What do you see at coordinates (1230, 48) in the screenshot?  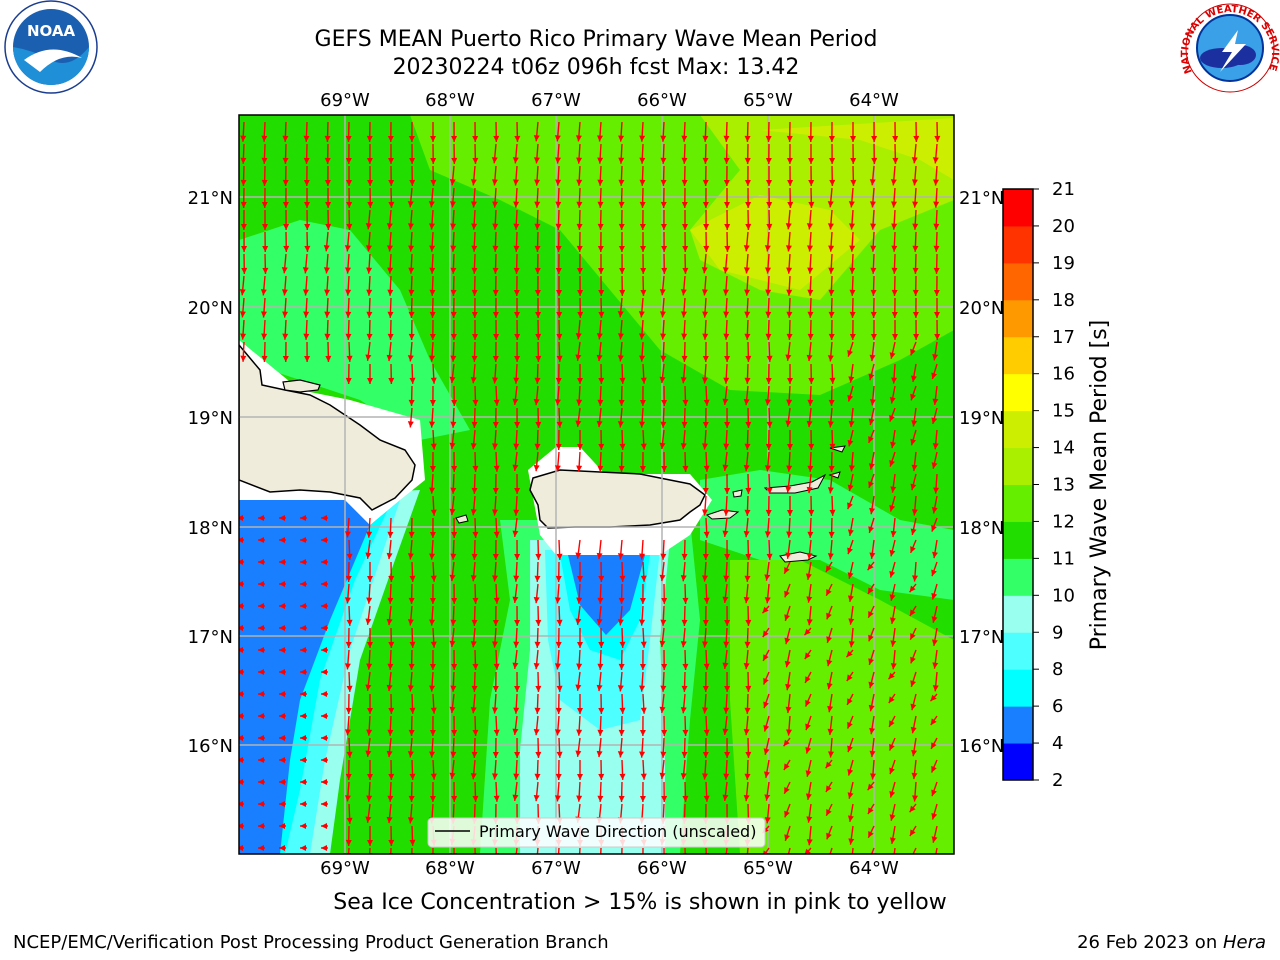 I see `nws-logo: NATIONAL WEATHER SERVICE` at bounding box center [1230, 48].